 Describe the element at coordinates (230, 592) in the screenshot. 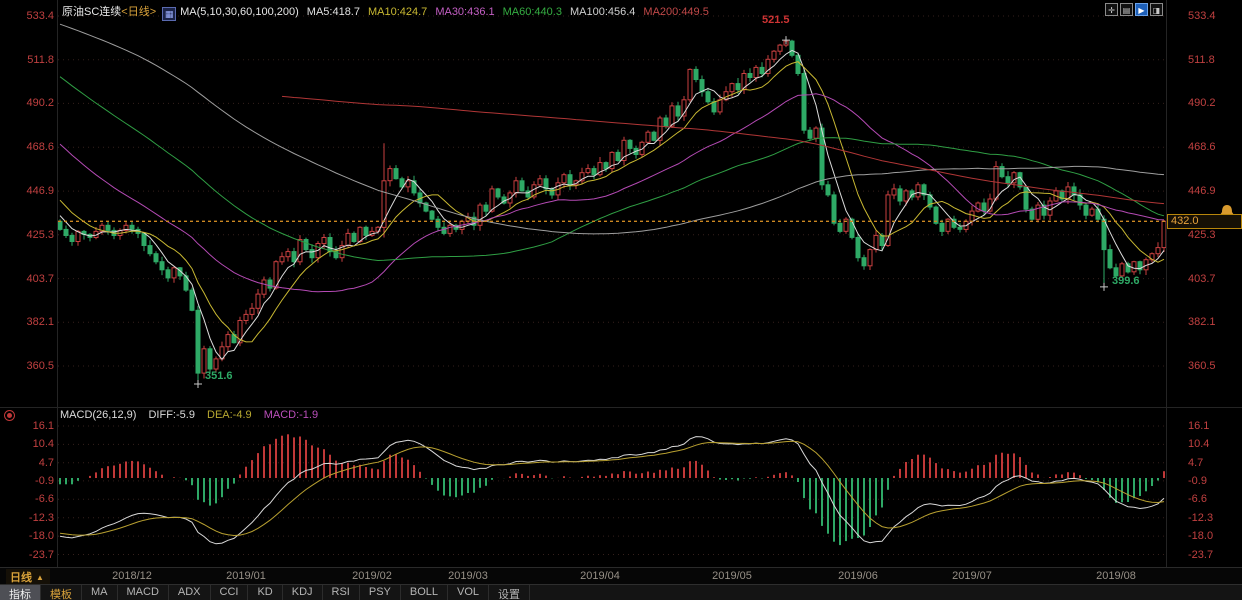

I see `toolbar-item-CCI: CCI` at that location.